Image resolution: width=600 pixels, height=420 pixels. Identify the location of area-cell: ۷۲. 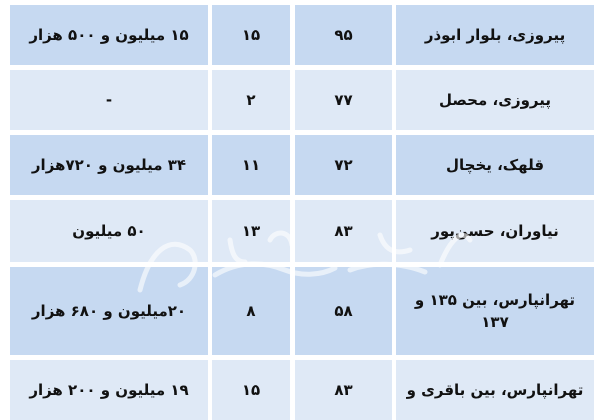
(343, 165).